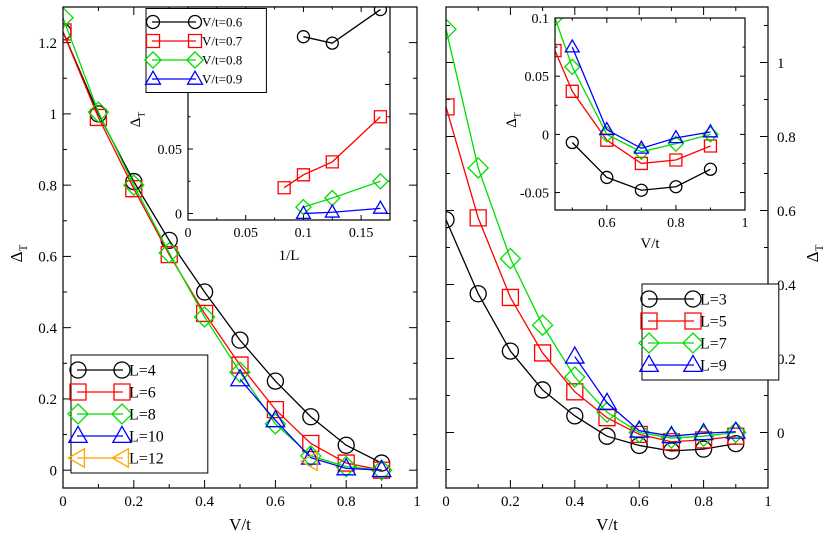 The width and height of the screenshot is (830, 543). I want to click on left_inset-legend-item: V/t=0.8, so click(192, 60).